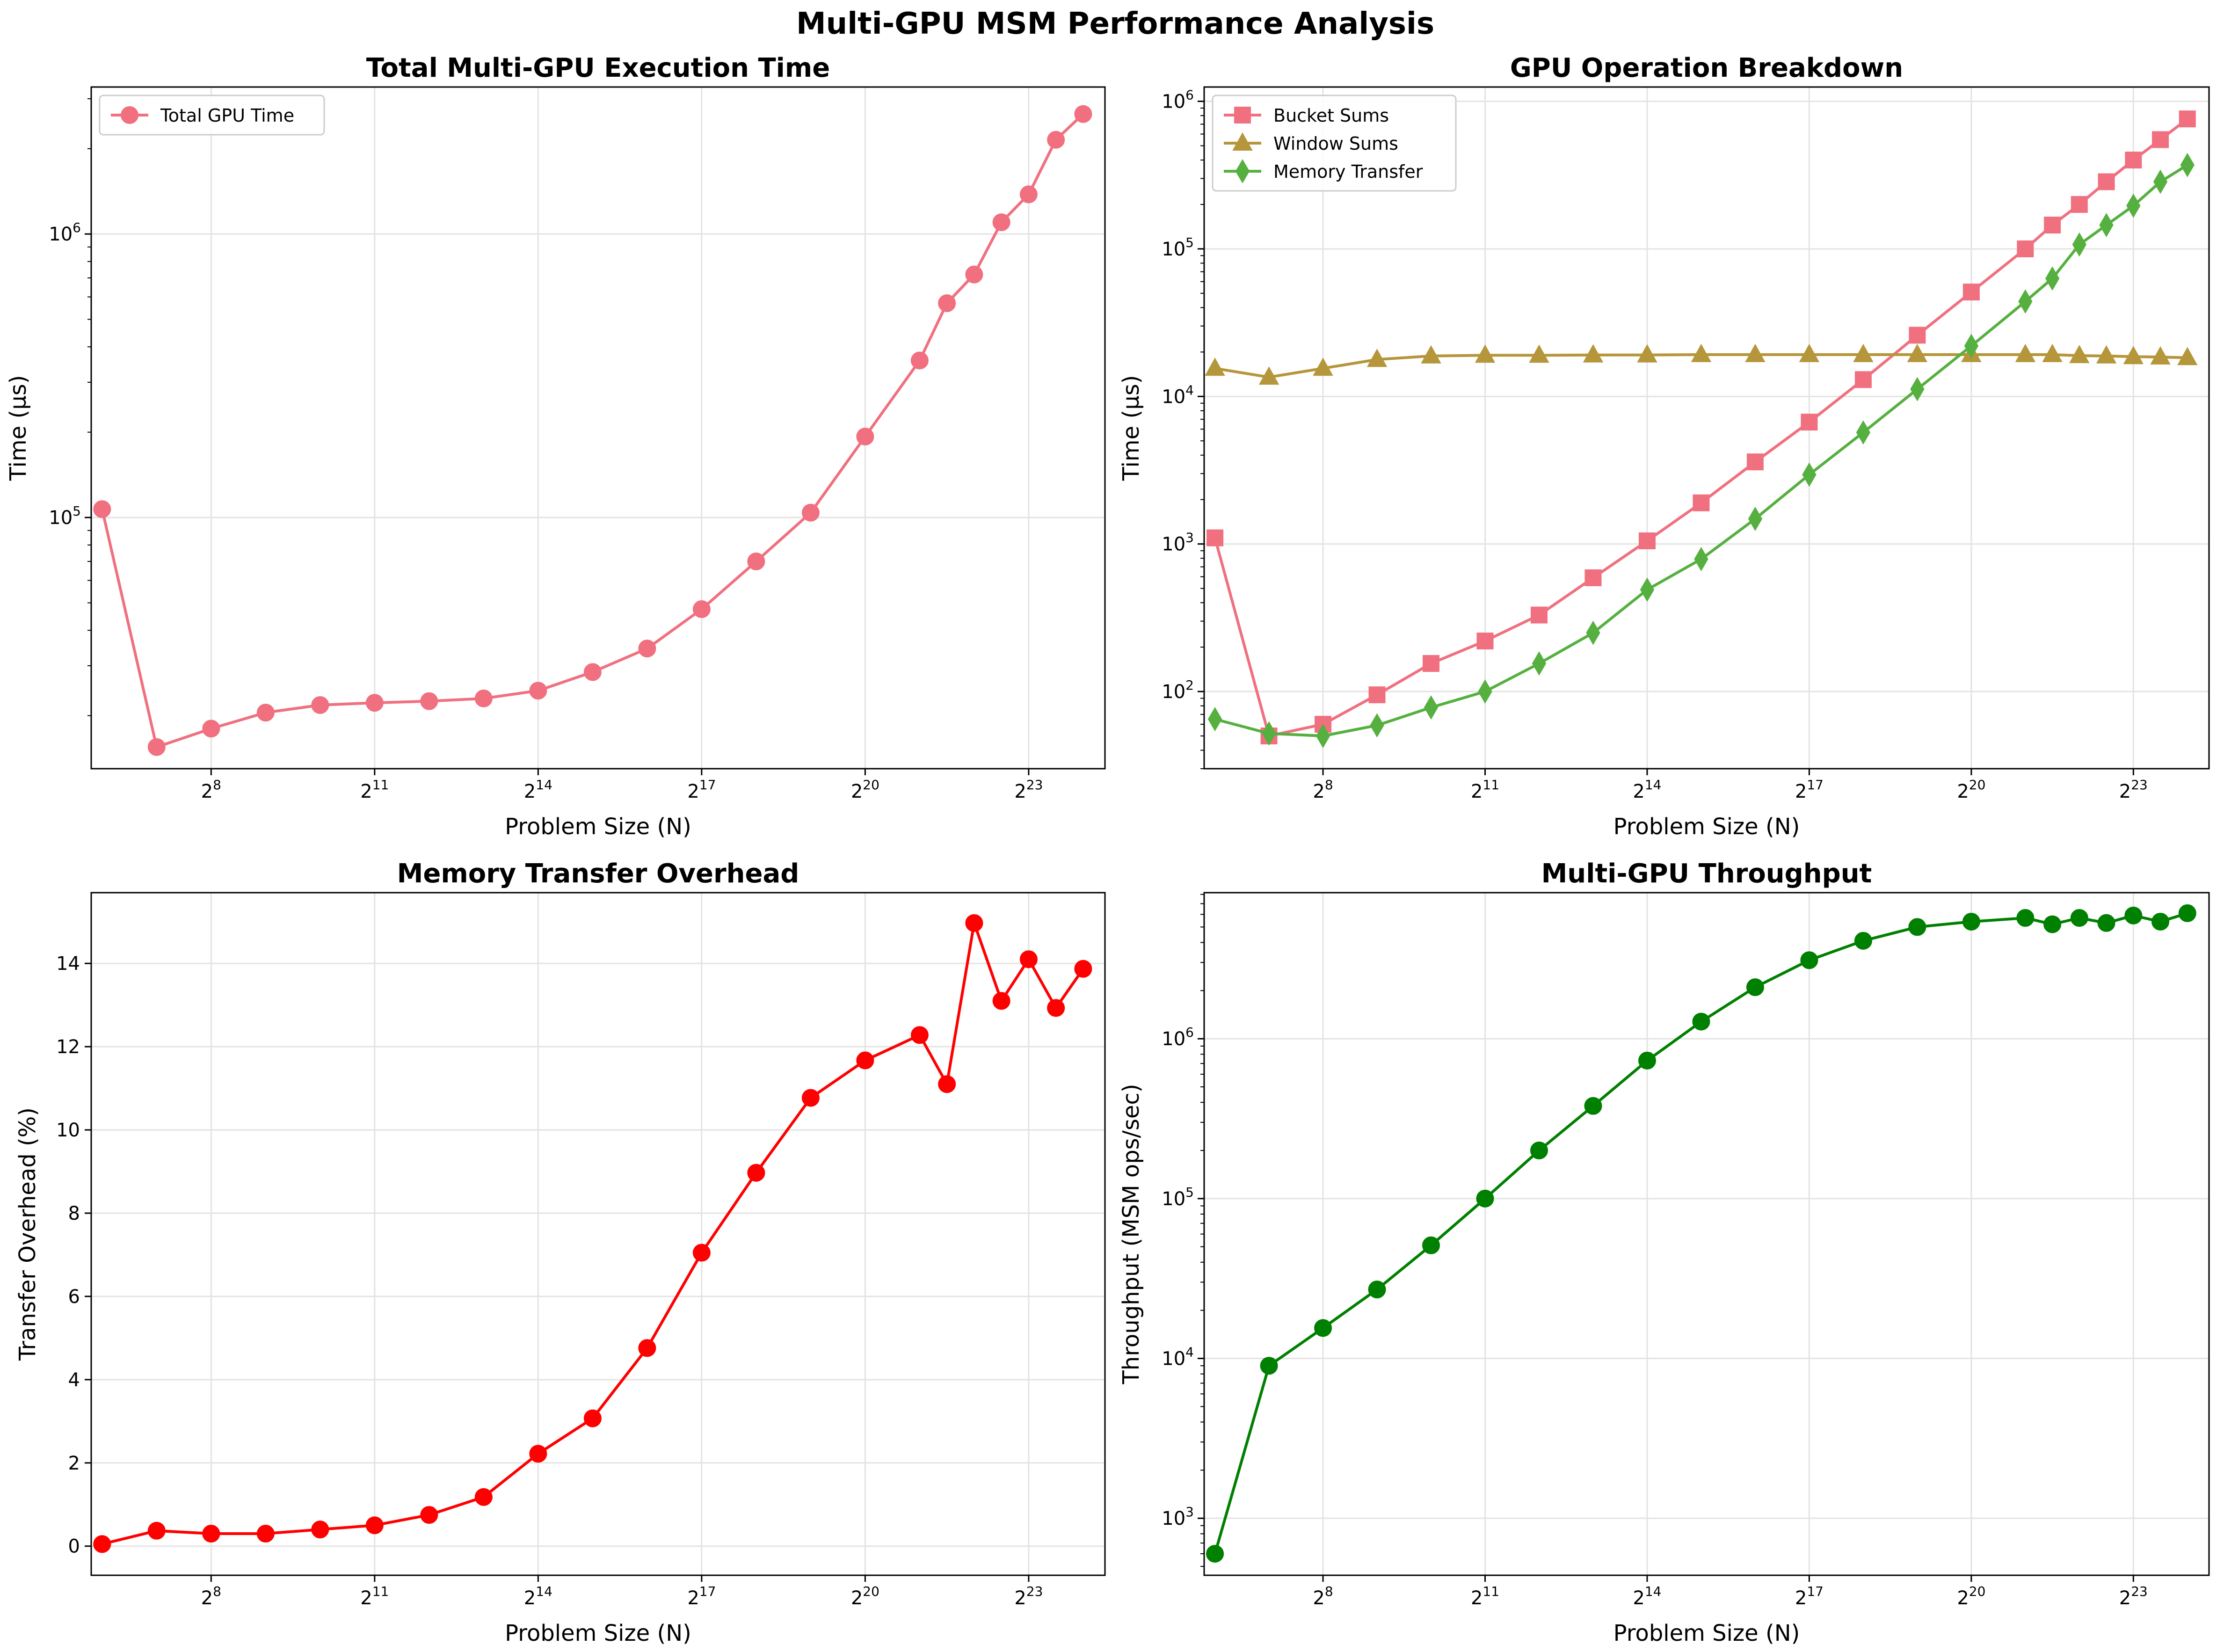 Image resolution: width=2231 pixels, height=1652 pixels. I want to click on subplot-title: Total Multi-GPU Execution Time, so click(598, 68).